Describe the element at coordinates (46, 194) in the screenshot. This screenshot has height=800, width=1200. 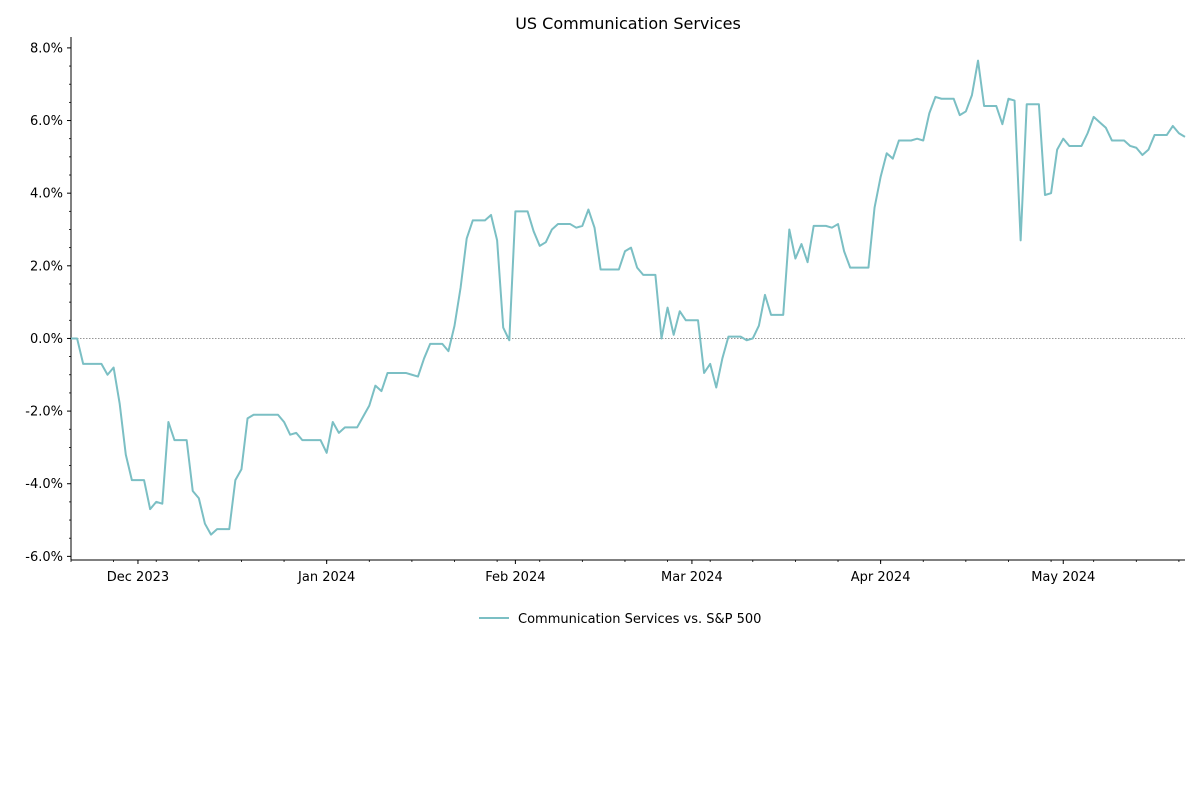
I see `y-tick-label: 4.0%` at that location.